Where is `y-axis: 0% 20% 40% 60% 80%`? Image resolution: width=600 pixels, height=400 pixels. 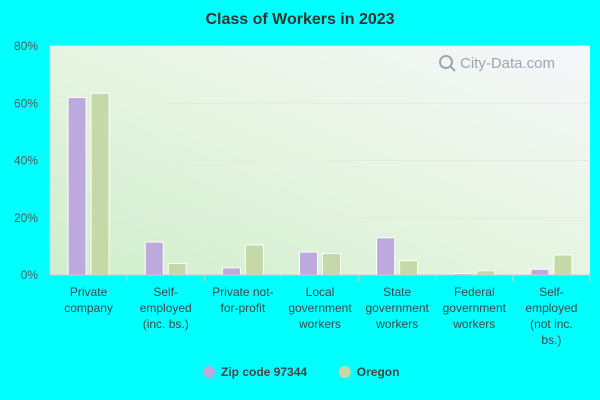
y-axis: 0% 20% 40% 60% 80% is located at coordinates (32, 160).